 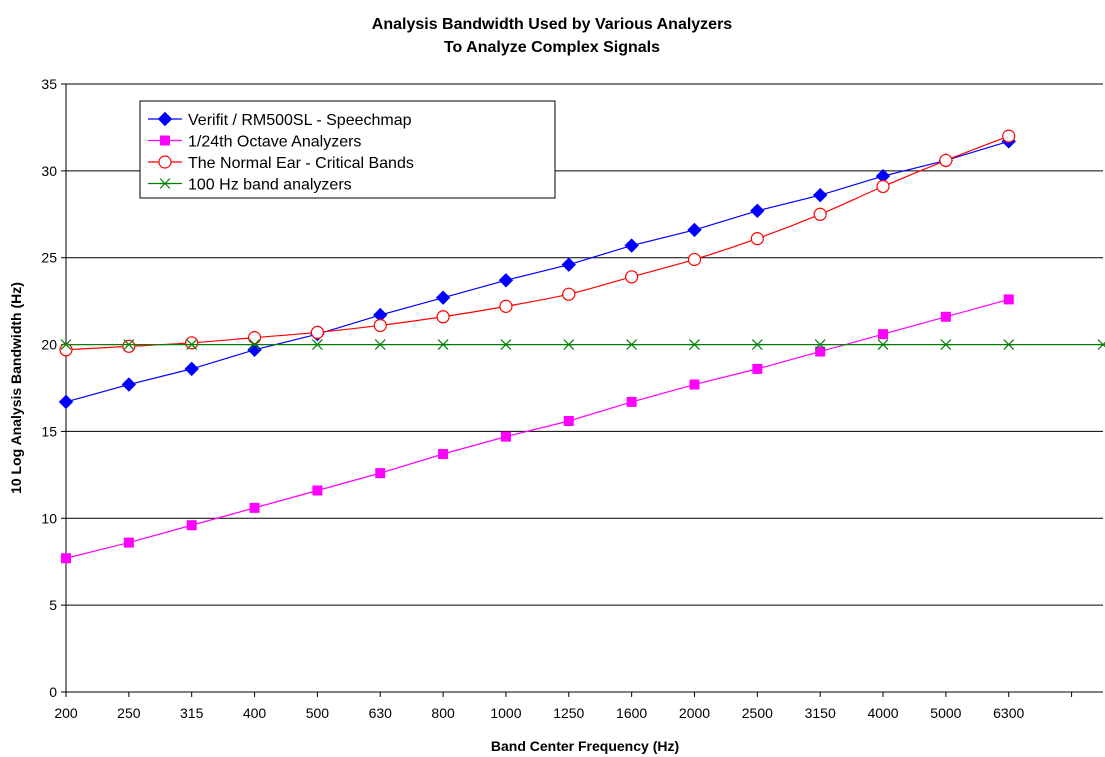 I want to click on x-tick-label: 800, so click(x=443, y=713).